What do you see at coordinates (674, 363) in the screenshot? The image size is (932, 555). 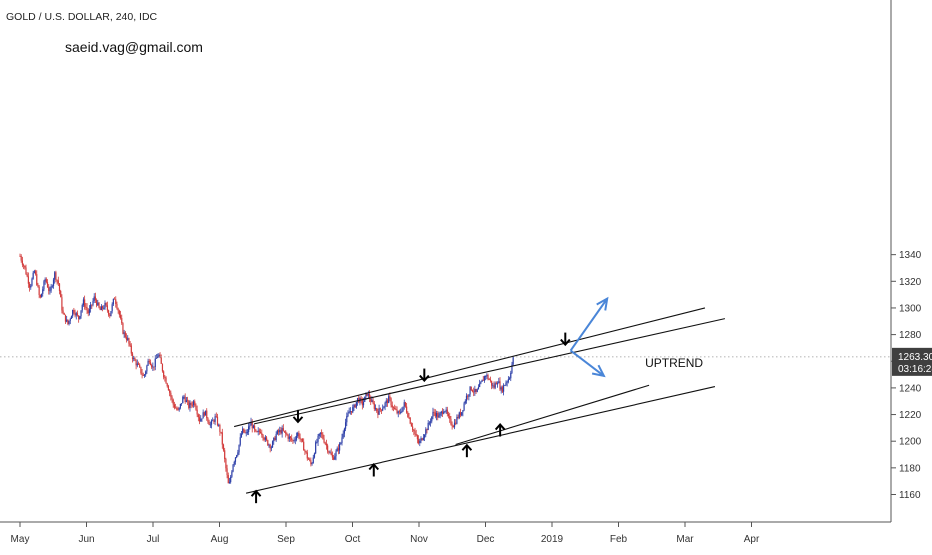 I see `uptrend-label: UPTREND` at bounding box center [674, 363].